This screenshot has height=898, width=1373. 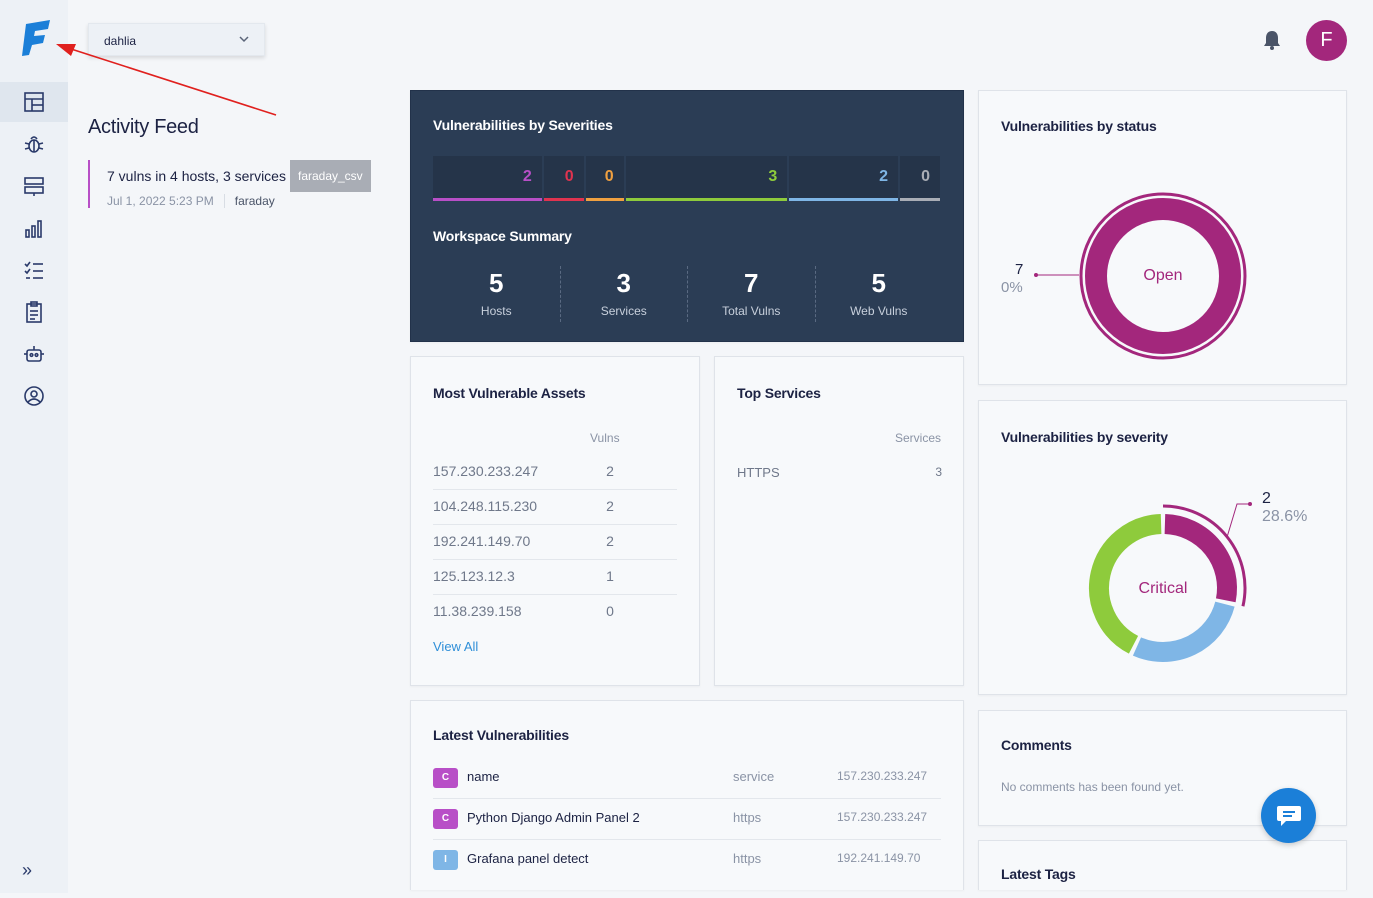 What do you see at coordinates (34, 270) in the screenshot?
I see `sidebar-item-tasks` at bounding box center [34, 270].